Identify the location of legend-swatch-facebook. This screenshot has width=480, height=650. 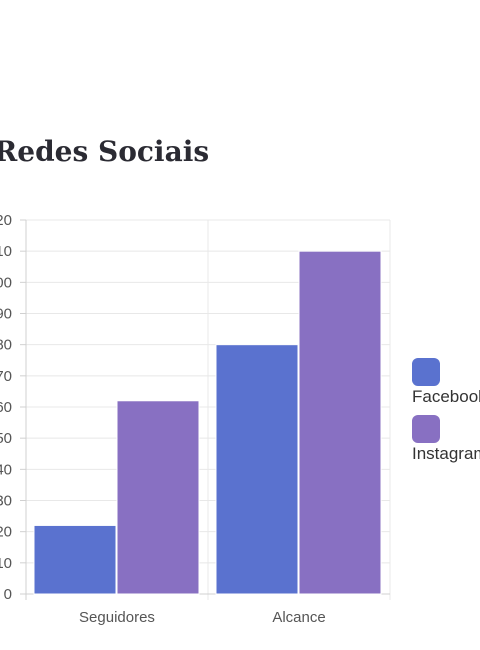
(426, 372).